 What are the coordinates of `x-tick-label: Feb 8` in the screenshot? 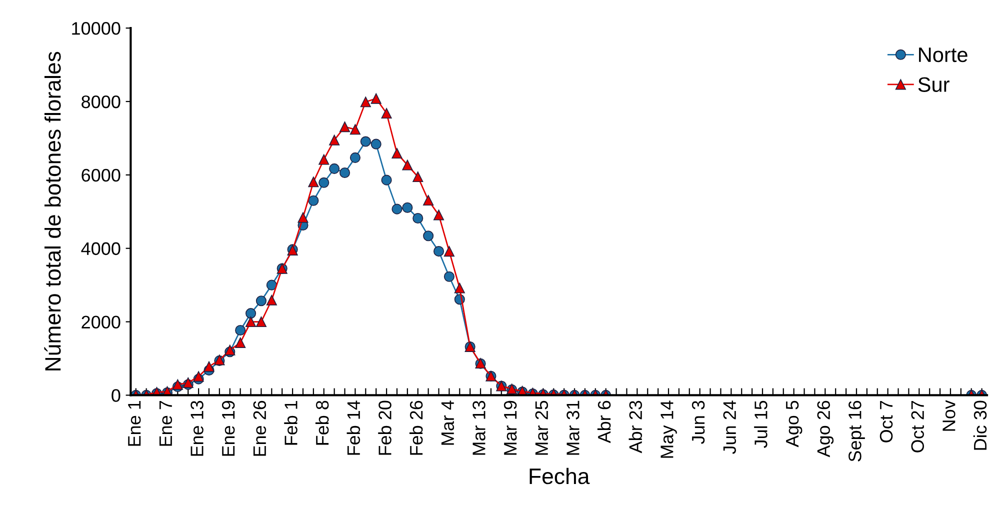 It's located at (322, 422).